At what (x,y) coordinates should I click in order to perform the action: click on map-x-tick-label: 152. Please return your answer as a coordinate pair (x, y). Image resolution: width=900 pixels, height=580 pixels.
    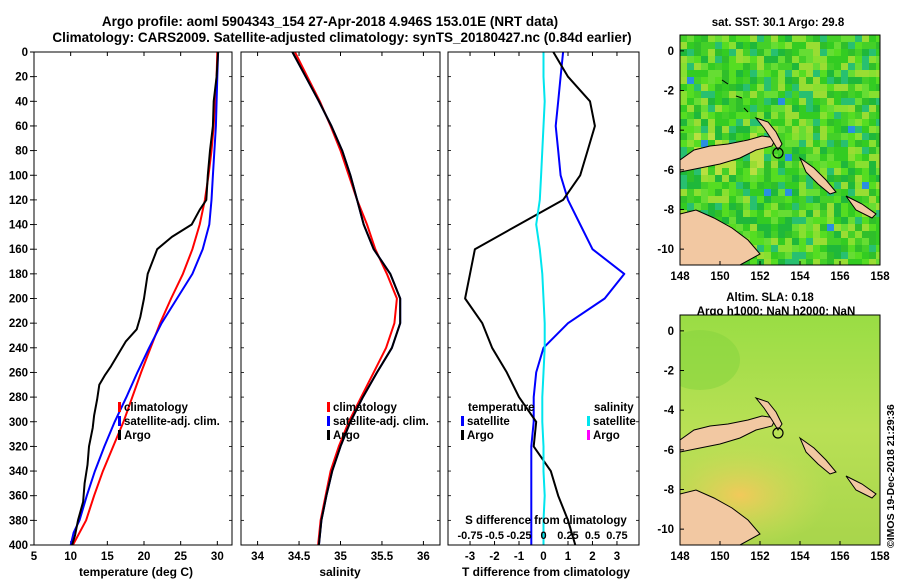
    Looking at the image, I should click on (759, 557).